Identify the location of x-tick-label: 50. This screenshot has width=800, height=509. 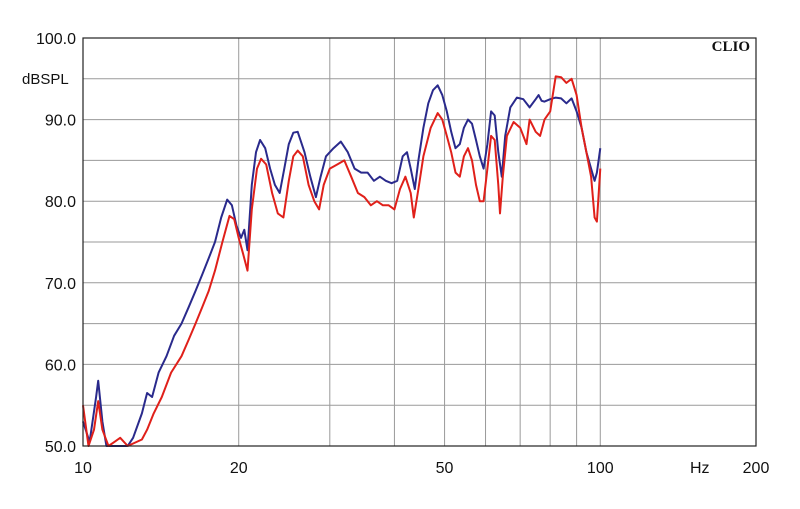
(445, 468).